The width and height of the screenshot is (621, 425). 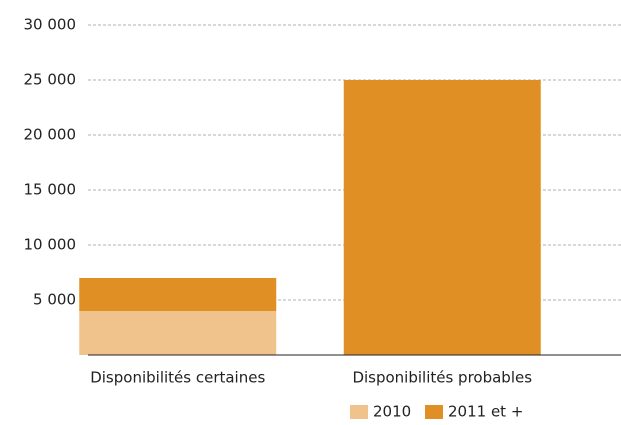 I want to click on y-tick-label: 20 000, so click(x=50, y=135).